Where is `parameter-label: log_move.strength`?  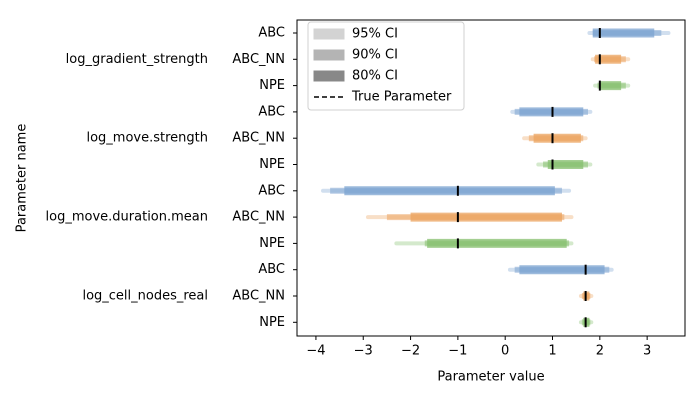 parameter-label: log_move.strength is located at coordinates (147, 138).